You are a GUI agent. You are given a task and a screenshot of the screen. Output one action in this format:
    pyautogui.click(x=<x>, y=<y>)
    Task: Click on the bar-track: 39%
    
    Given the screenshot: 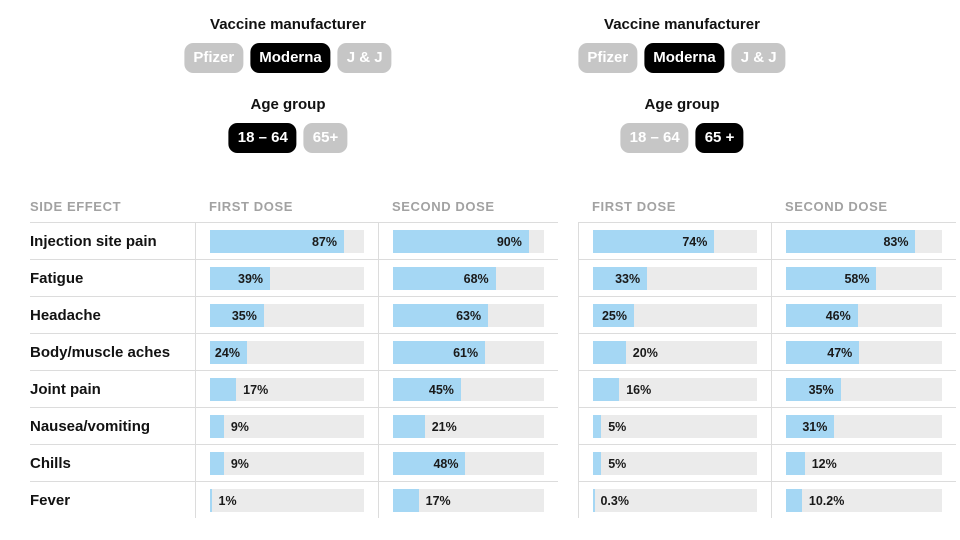 What is the action you would take?
    pyautogui.click(x=287, y=278)
    